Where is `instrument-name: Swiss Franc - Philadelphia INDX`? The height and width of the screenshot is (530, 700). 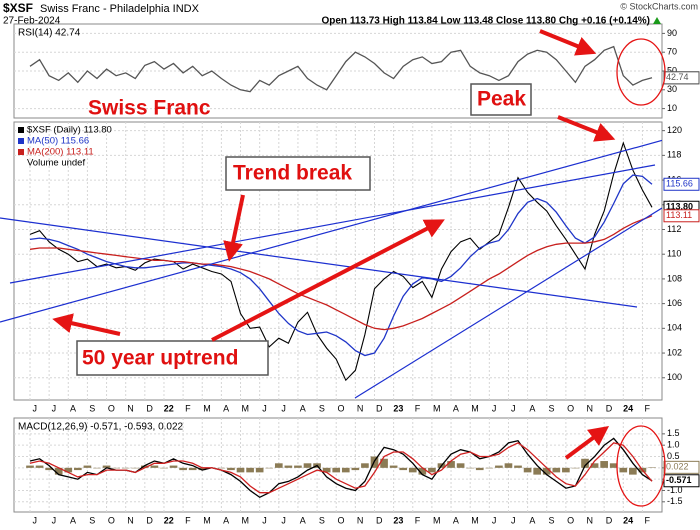 instrument-name: Swiss Franc - Philadelphia INDX is located at coordinates (120, 9).